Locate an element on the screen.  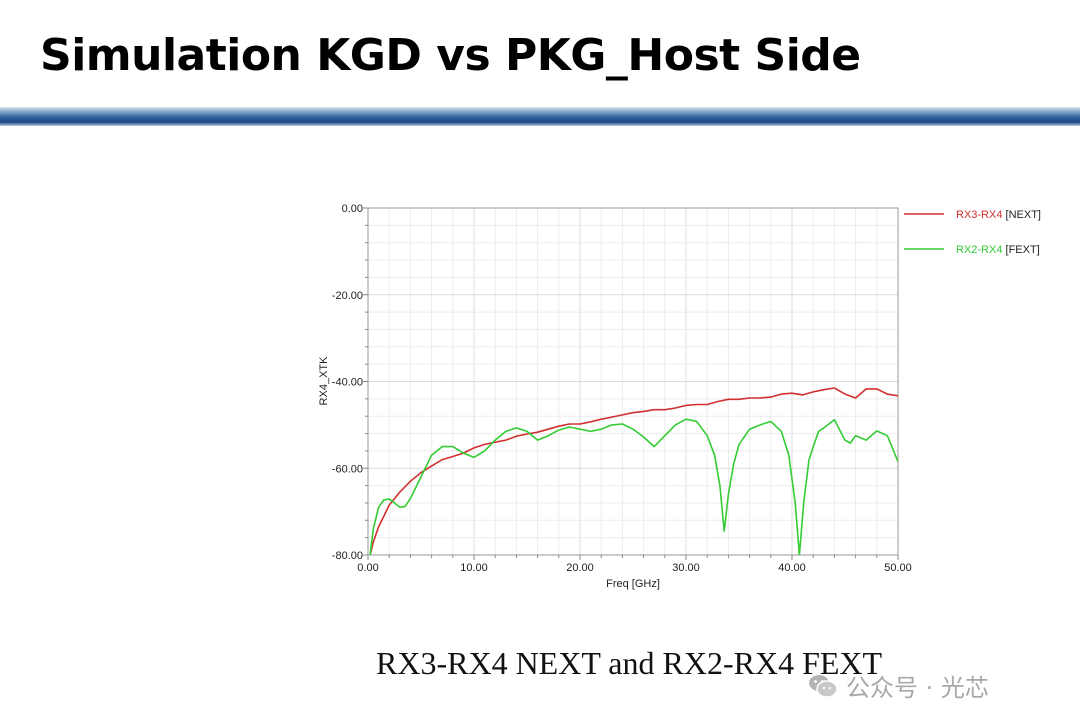
x-tick-label: 20.00 is located at coordinates (580, 568).